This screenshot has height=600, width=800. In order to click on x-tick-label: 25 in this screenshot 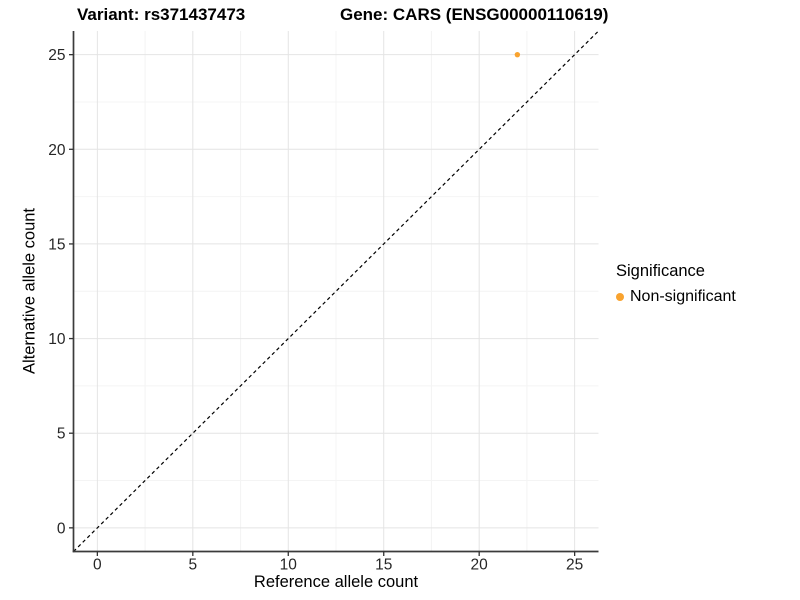, I will do `click(574, 565)`.